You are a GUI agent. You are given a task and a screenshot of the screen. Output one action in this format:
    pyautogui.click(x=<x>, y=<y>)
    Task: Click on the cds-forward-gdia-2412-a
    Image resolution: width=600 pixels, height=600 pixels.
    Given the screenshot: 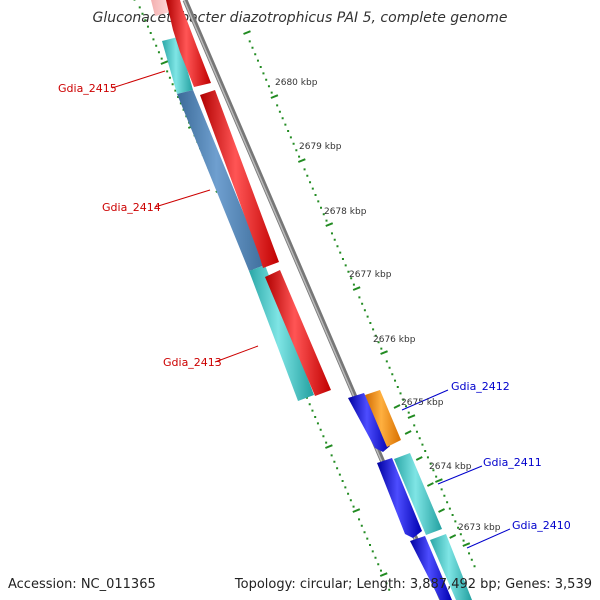 What is the action you would take?
    pyautogui.click(x=369, y=422)
    